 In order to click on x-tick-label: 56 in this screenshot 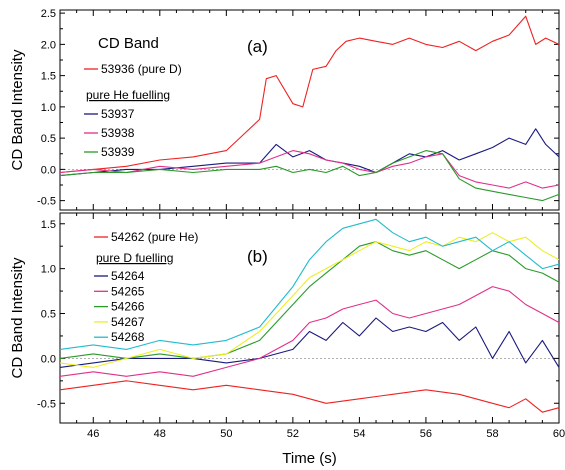, I will do `click(426, 434)`.